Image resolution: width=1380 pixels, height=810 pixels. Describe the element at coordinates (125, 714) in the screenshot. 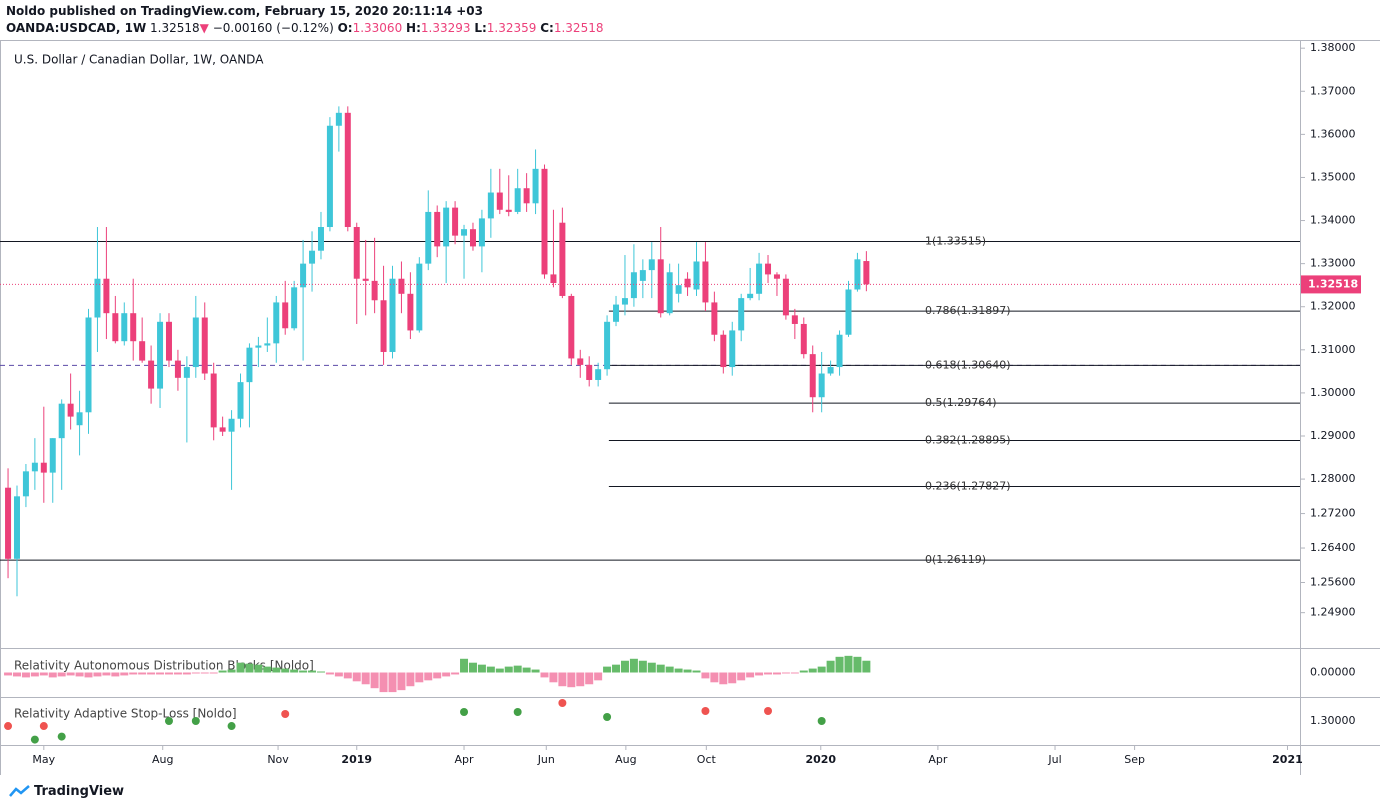

I see `pane2-title: Relativity Adaptive Stop-Loss [Noldo]` at that location.